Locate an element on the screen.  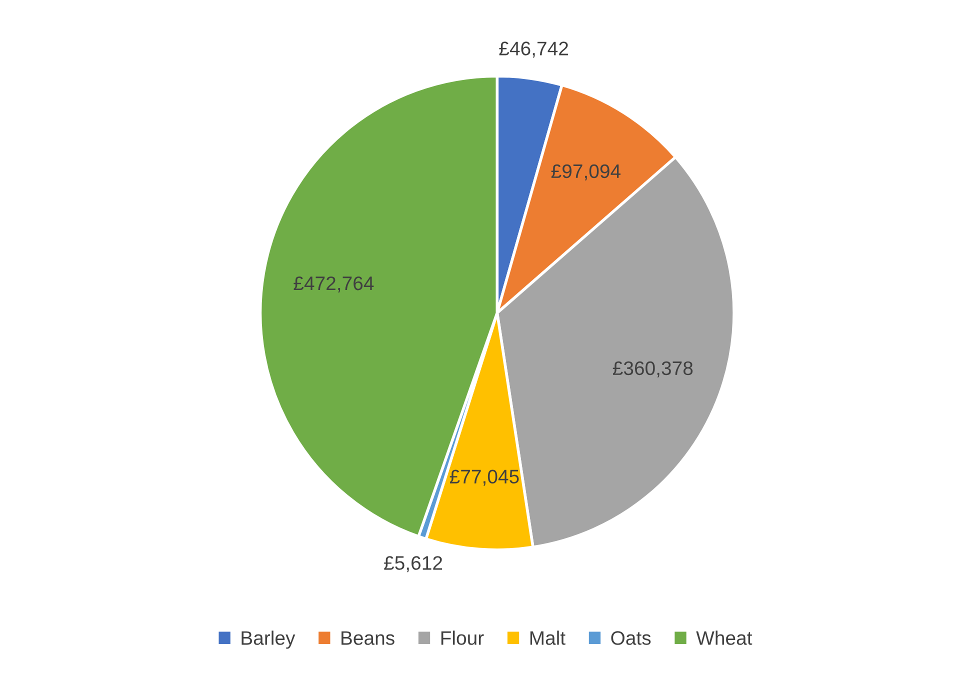
data-label: £77,045 is located at coordinates (484, 478).